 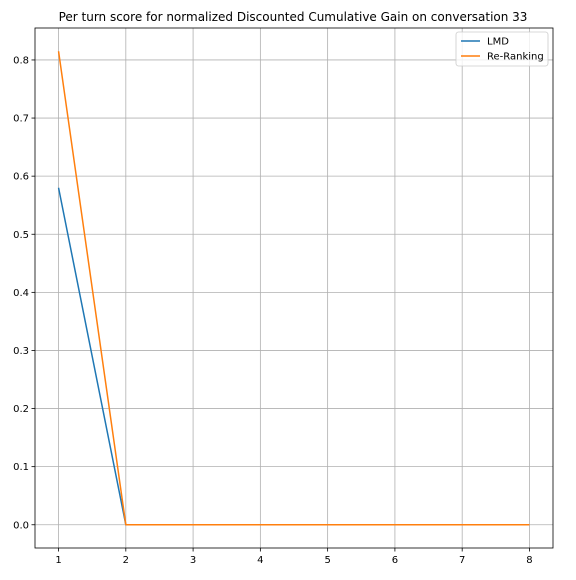 What do you see at coordinates (294, 557) in the screenshot?
I see `x-axis-ticks: 1 2 3 4 5 6 7 8` at bounding box center [294, 557].